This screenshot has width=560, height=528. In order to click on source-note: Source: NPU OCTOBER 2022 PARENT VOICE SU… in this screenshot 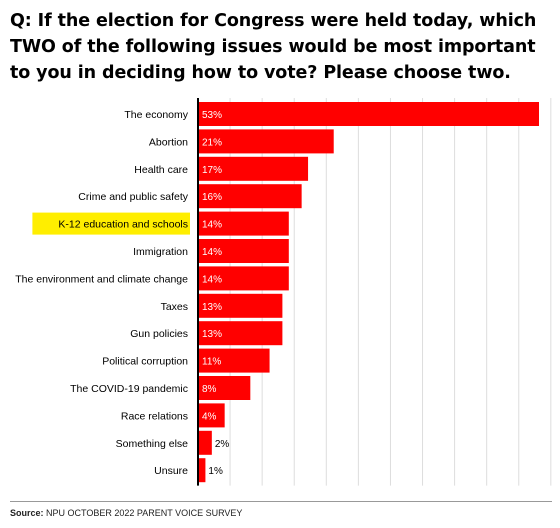, I will do `click(126, 513)`.